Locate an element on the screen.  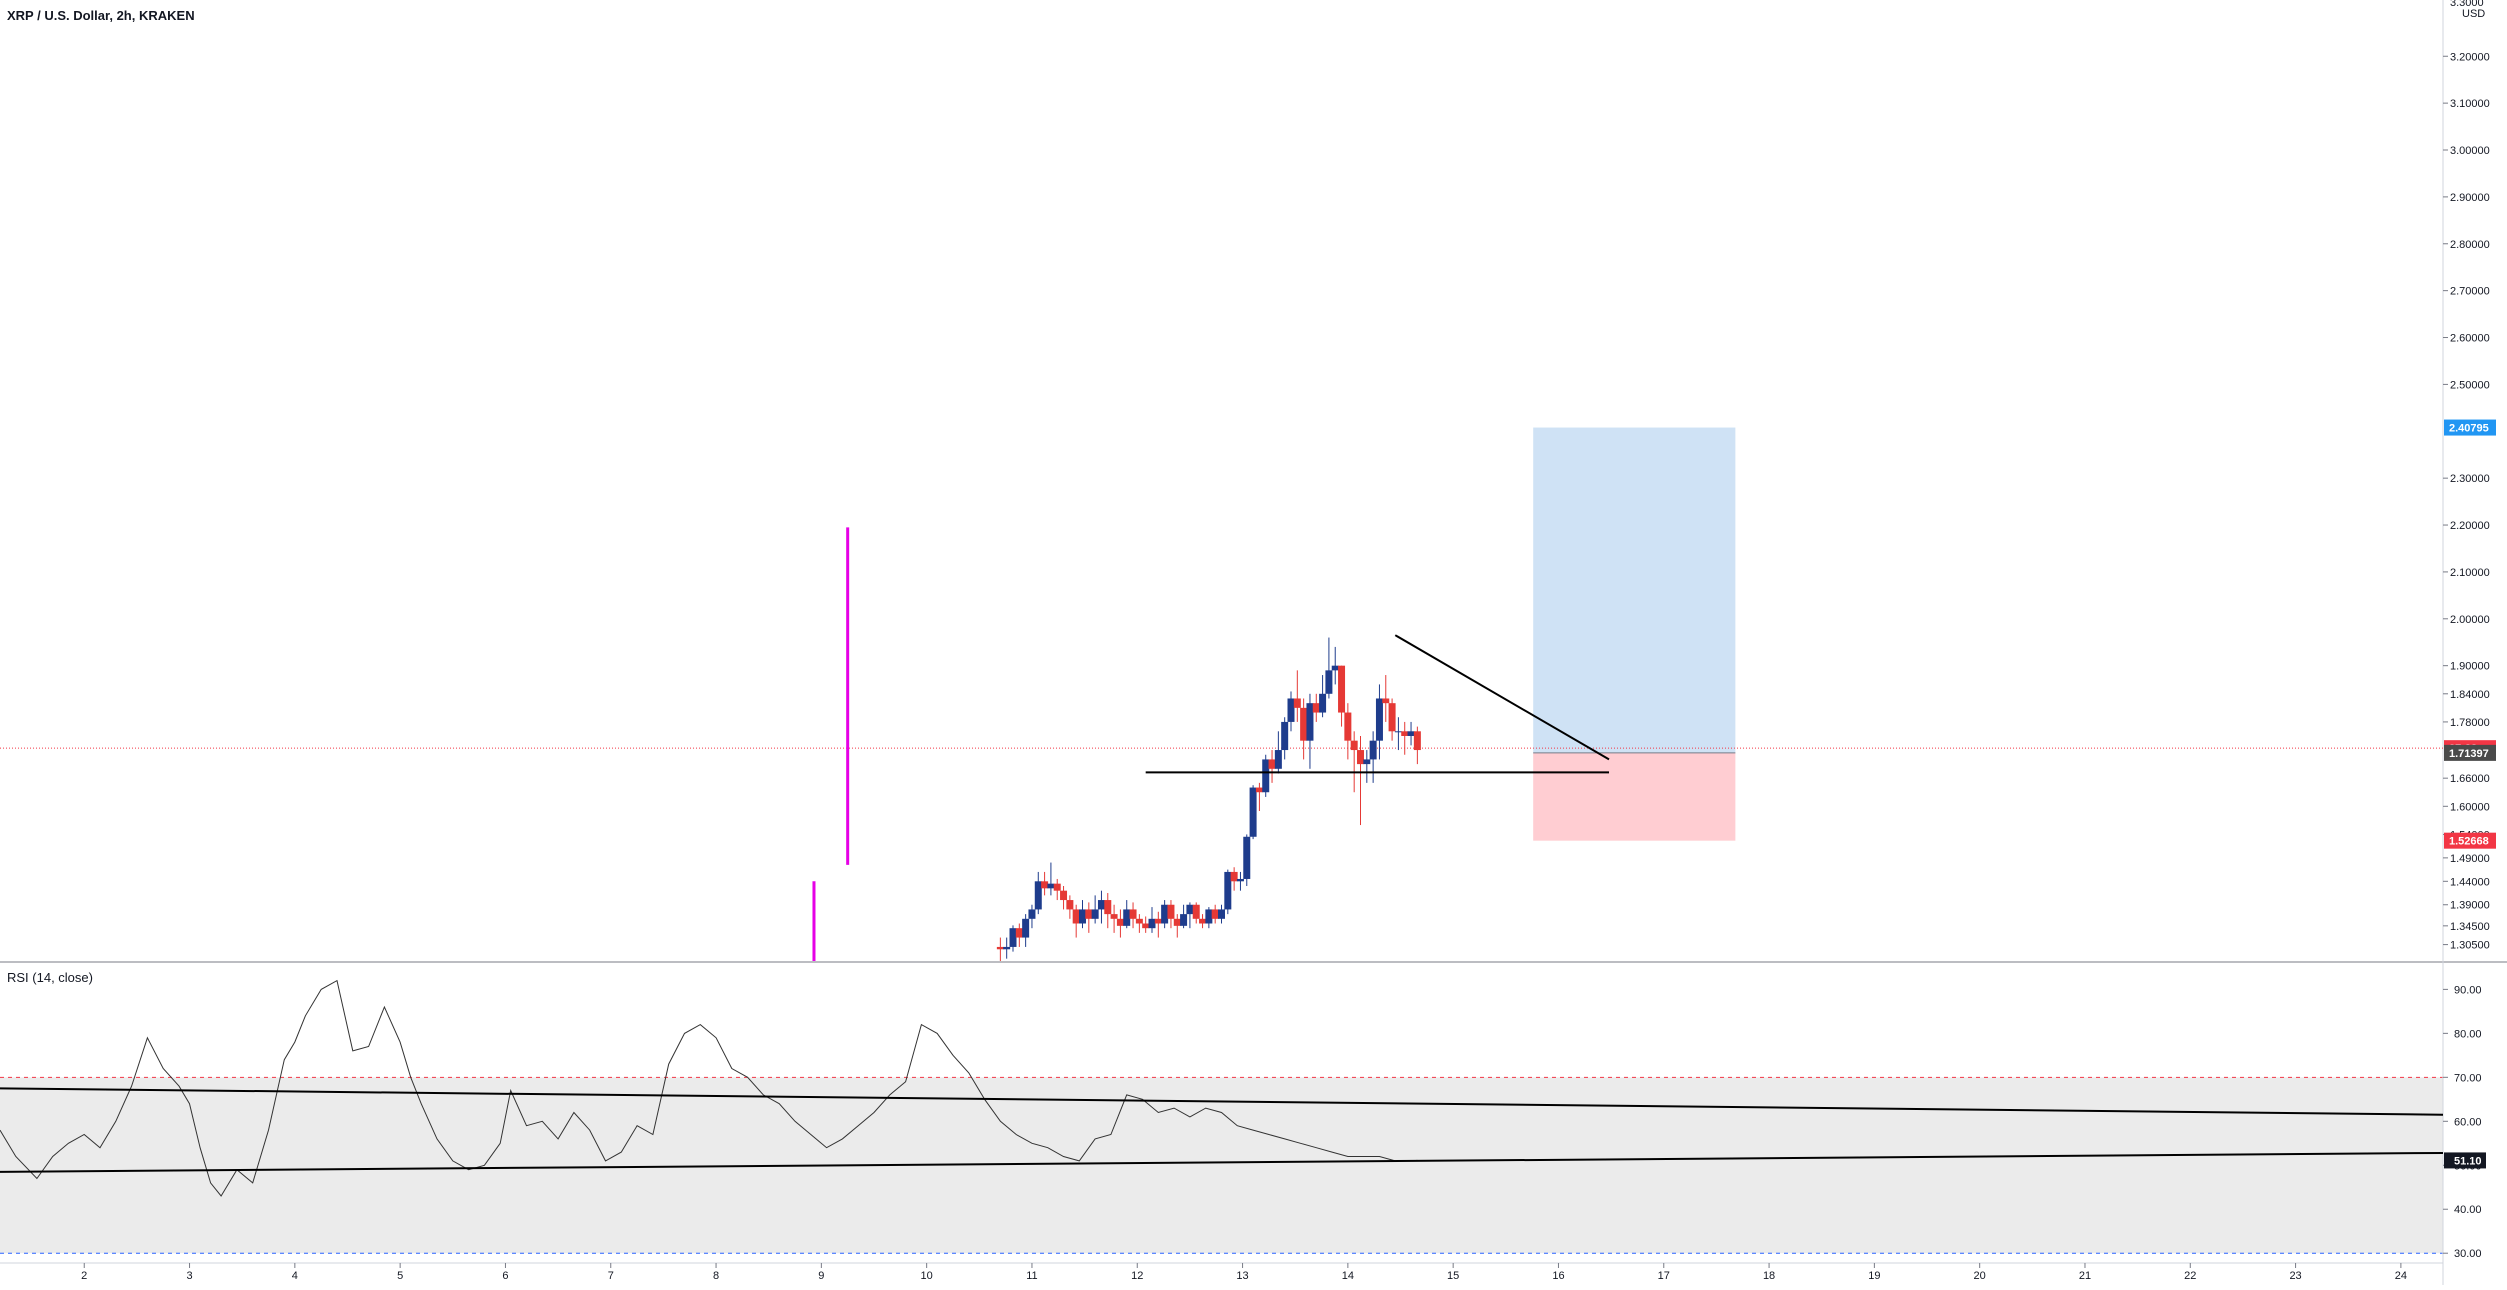
price-tick-label: 3.10000 is located at coordinates (2470, 104).